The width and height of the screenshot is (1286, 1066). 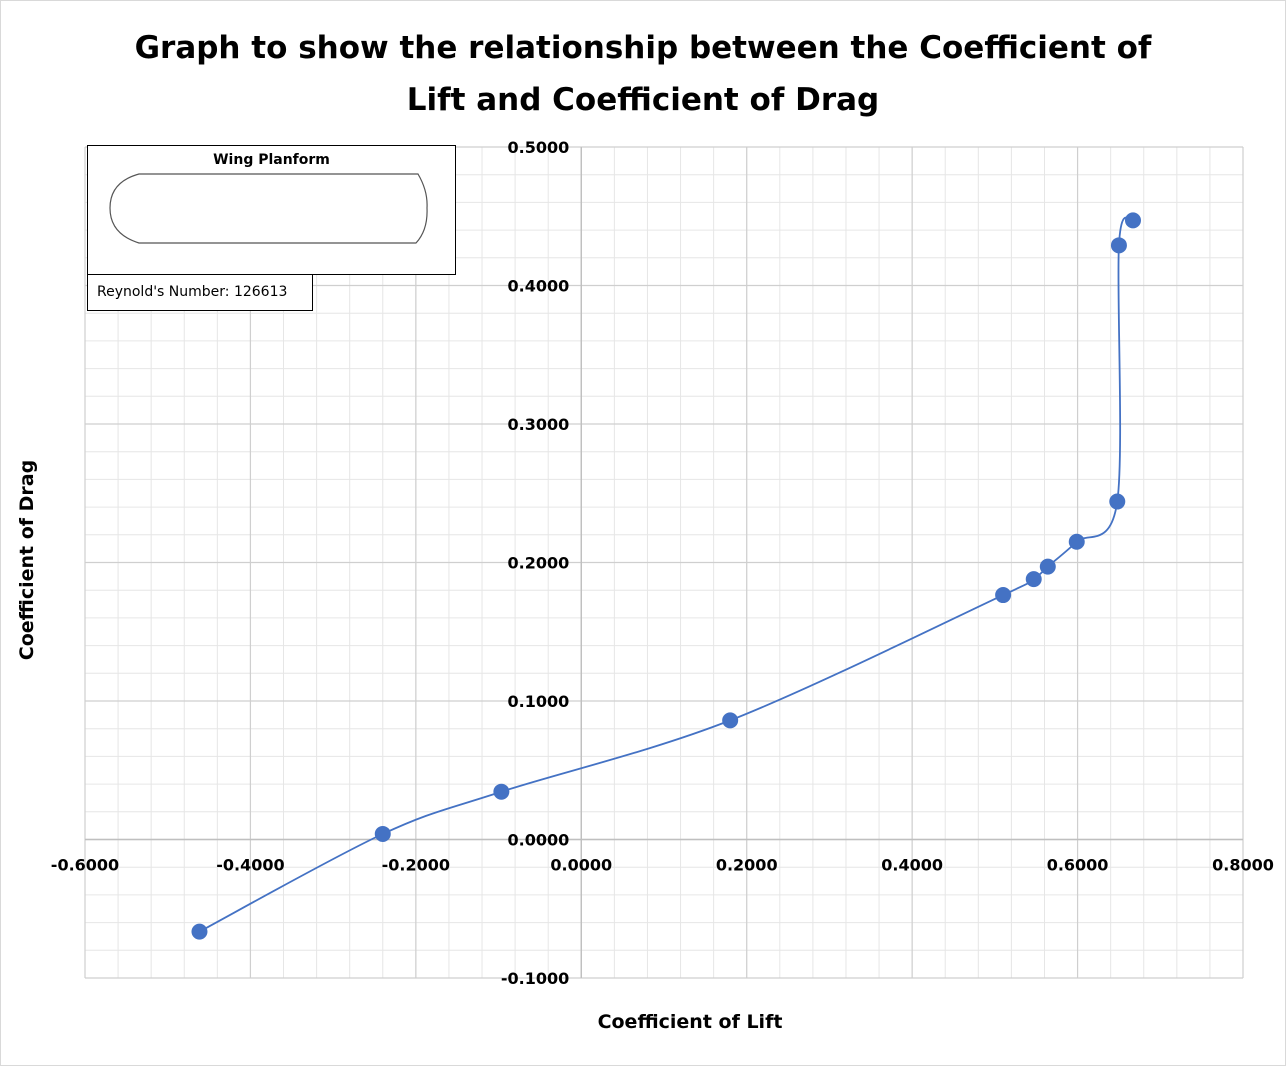 What do you see at coordinates (539, 840) in the screenshot?
I see `y-tick-label: 0.0000` at bounding box center [539, 840].